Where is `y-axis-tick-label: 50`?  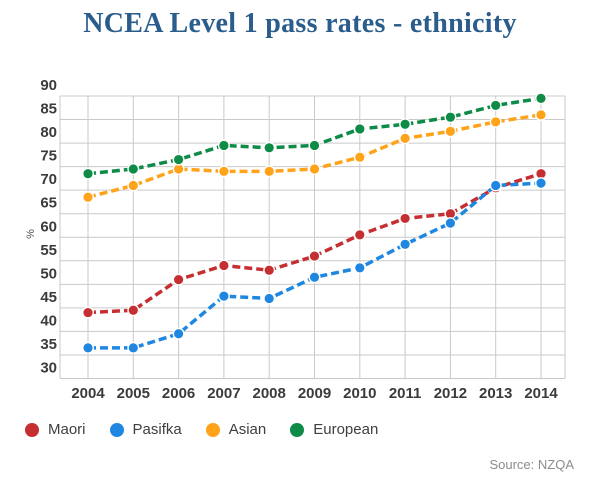 y-axis-tick-label: 50 is located at coordinates (48, 273).